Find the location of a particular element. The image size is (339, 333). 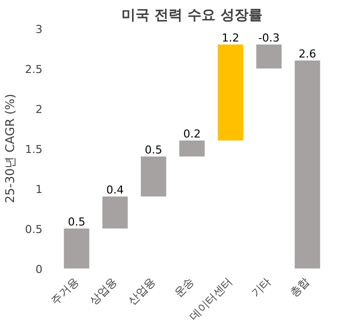

data-label: 1.2 is located at coordinates (231, 38).